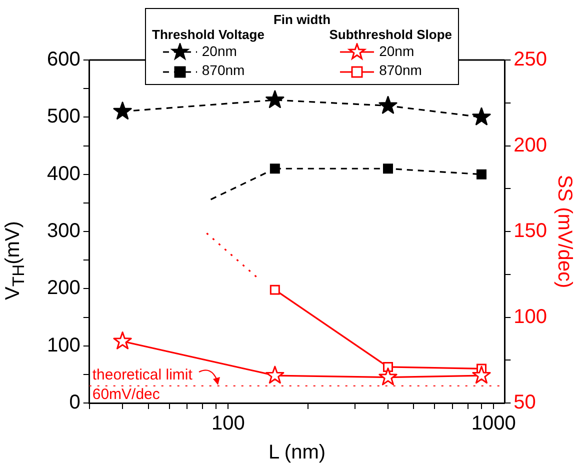 This screenshot has width=584, height=473. I want to click on y2-tick-label: 50, so click(525, 403).